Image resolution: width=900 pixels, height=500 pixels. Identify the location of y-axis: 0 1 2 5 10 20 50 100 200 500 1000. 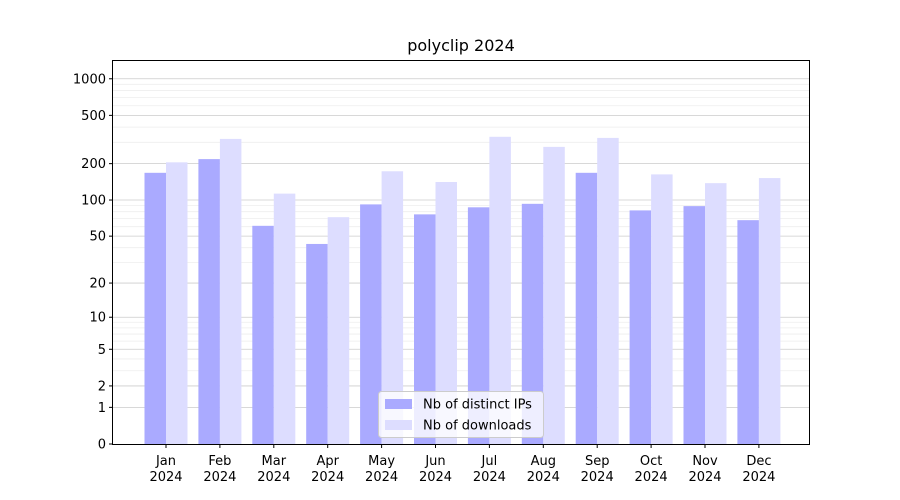
(93, 262).